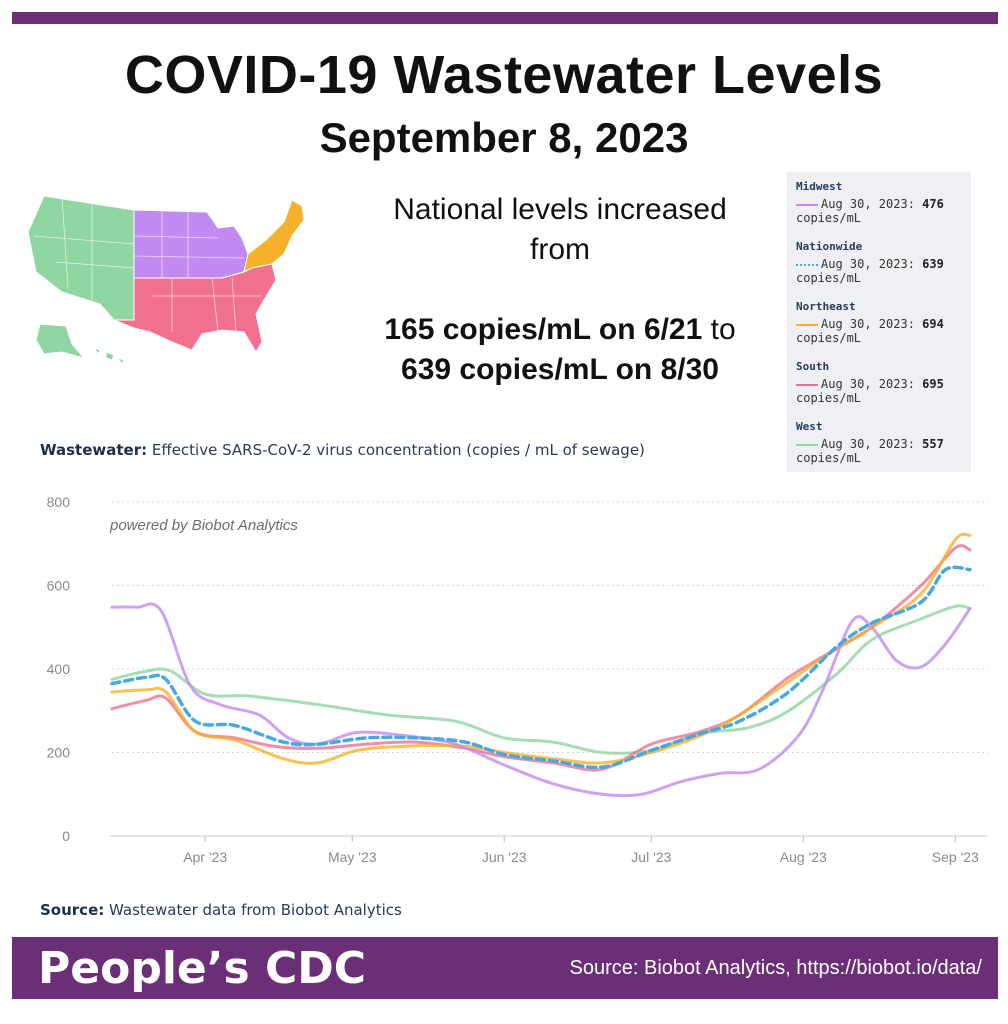 Image resolution: width=1008 pixels, height=1024 pixels. What do you see at coordinates (202, 968) in the screenshot?
I see `brand-logo-text: People’s CDC` at bounding box center [202, 968].